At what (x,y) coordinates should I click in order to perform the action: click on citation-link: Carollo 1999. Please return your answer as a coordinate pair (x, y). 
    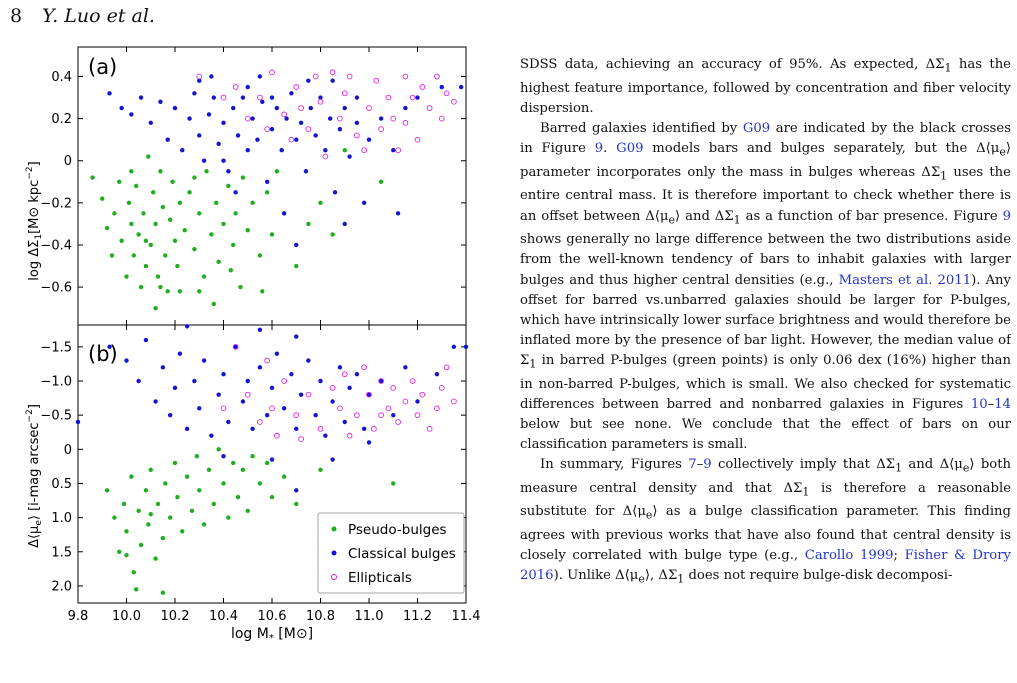
    Looking at the image, I should click on (849, 556).